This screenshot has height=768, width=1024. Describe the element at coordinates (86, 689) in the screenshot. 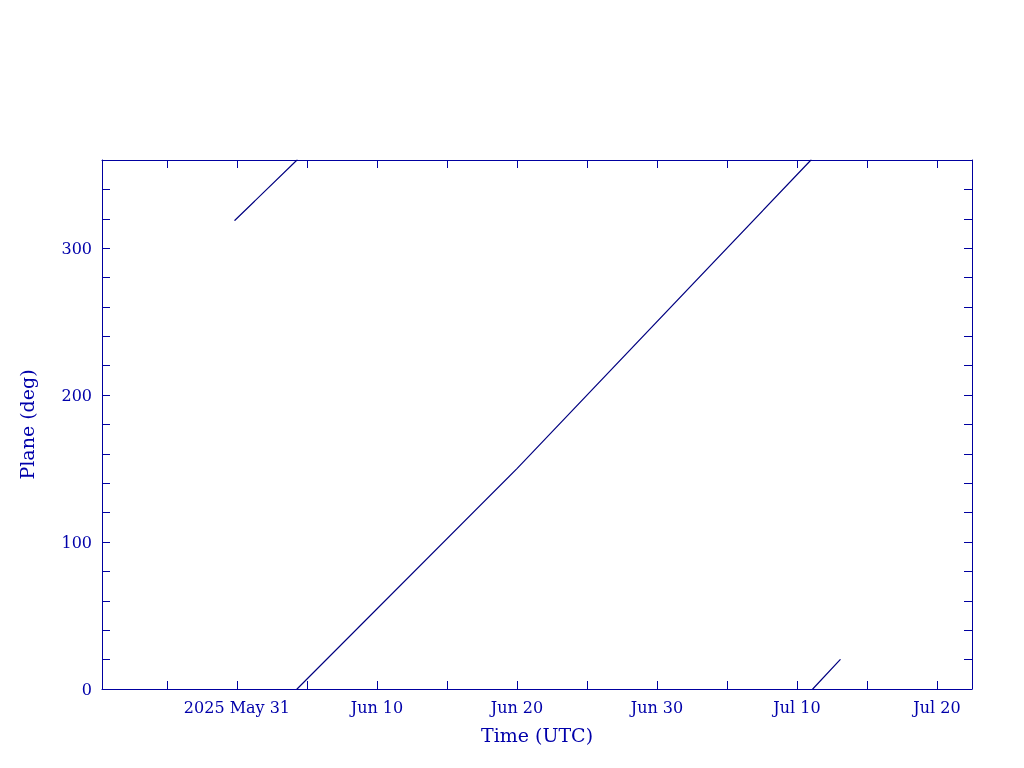

I see `y-tick-label: 0` at that location.